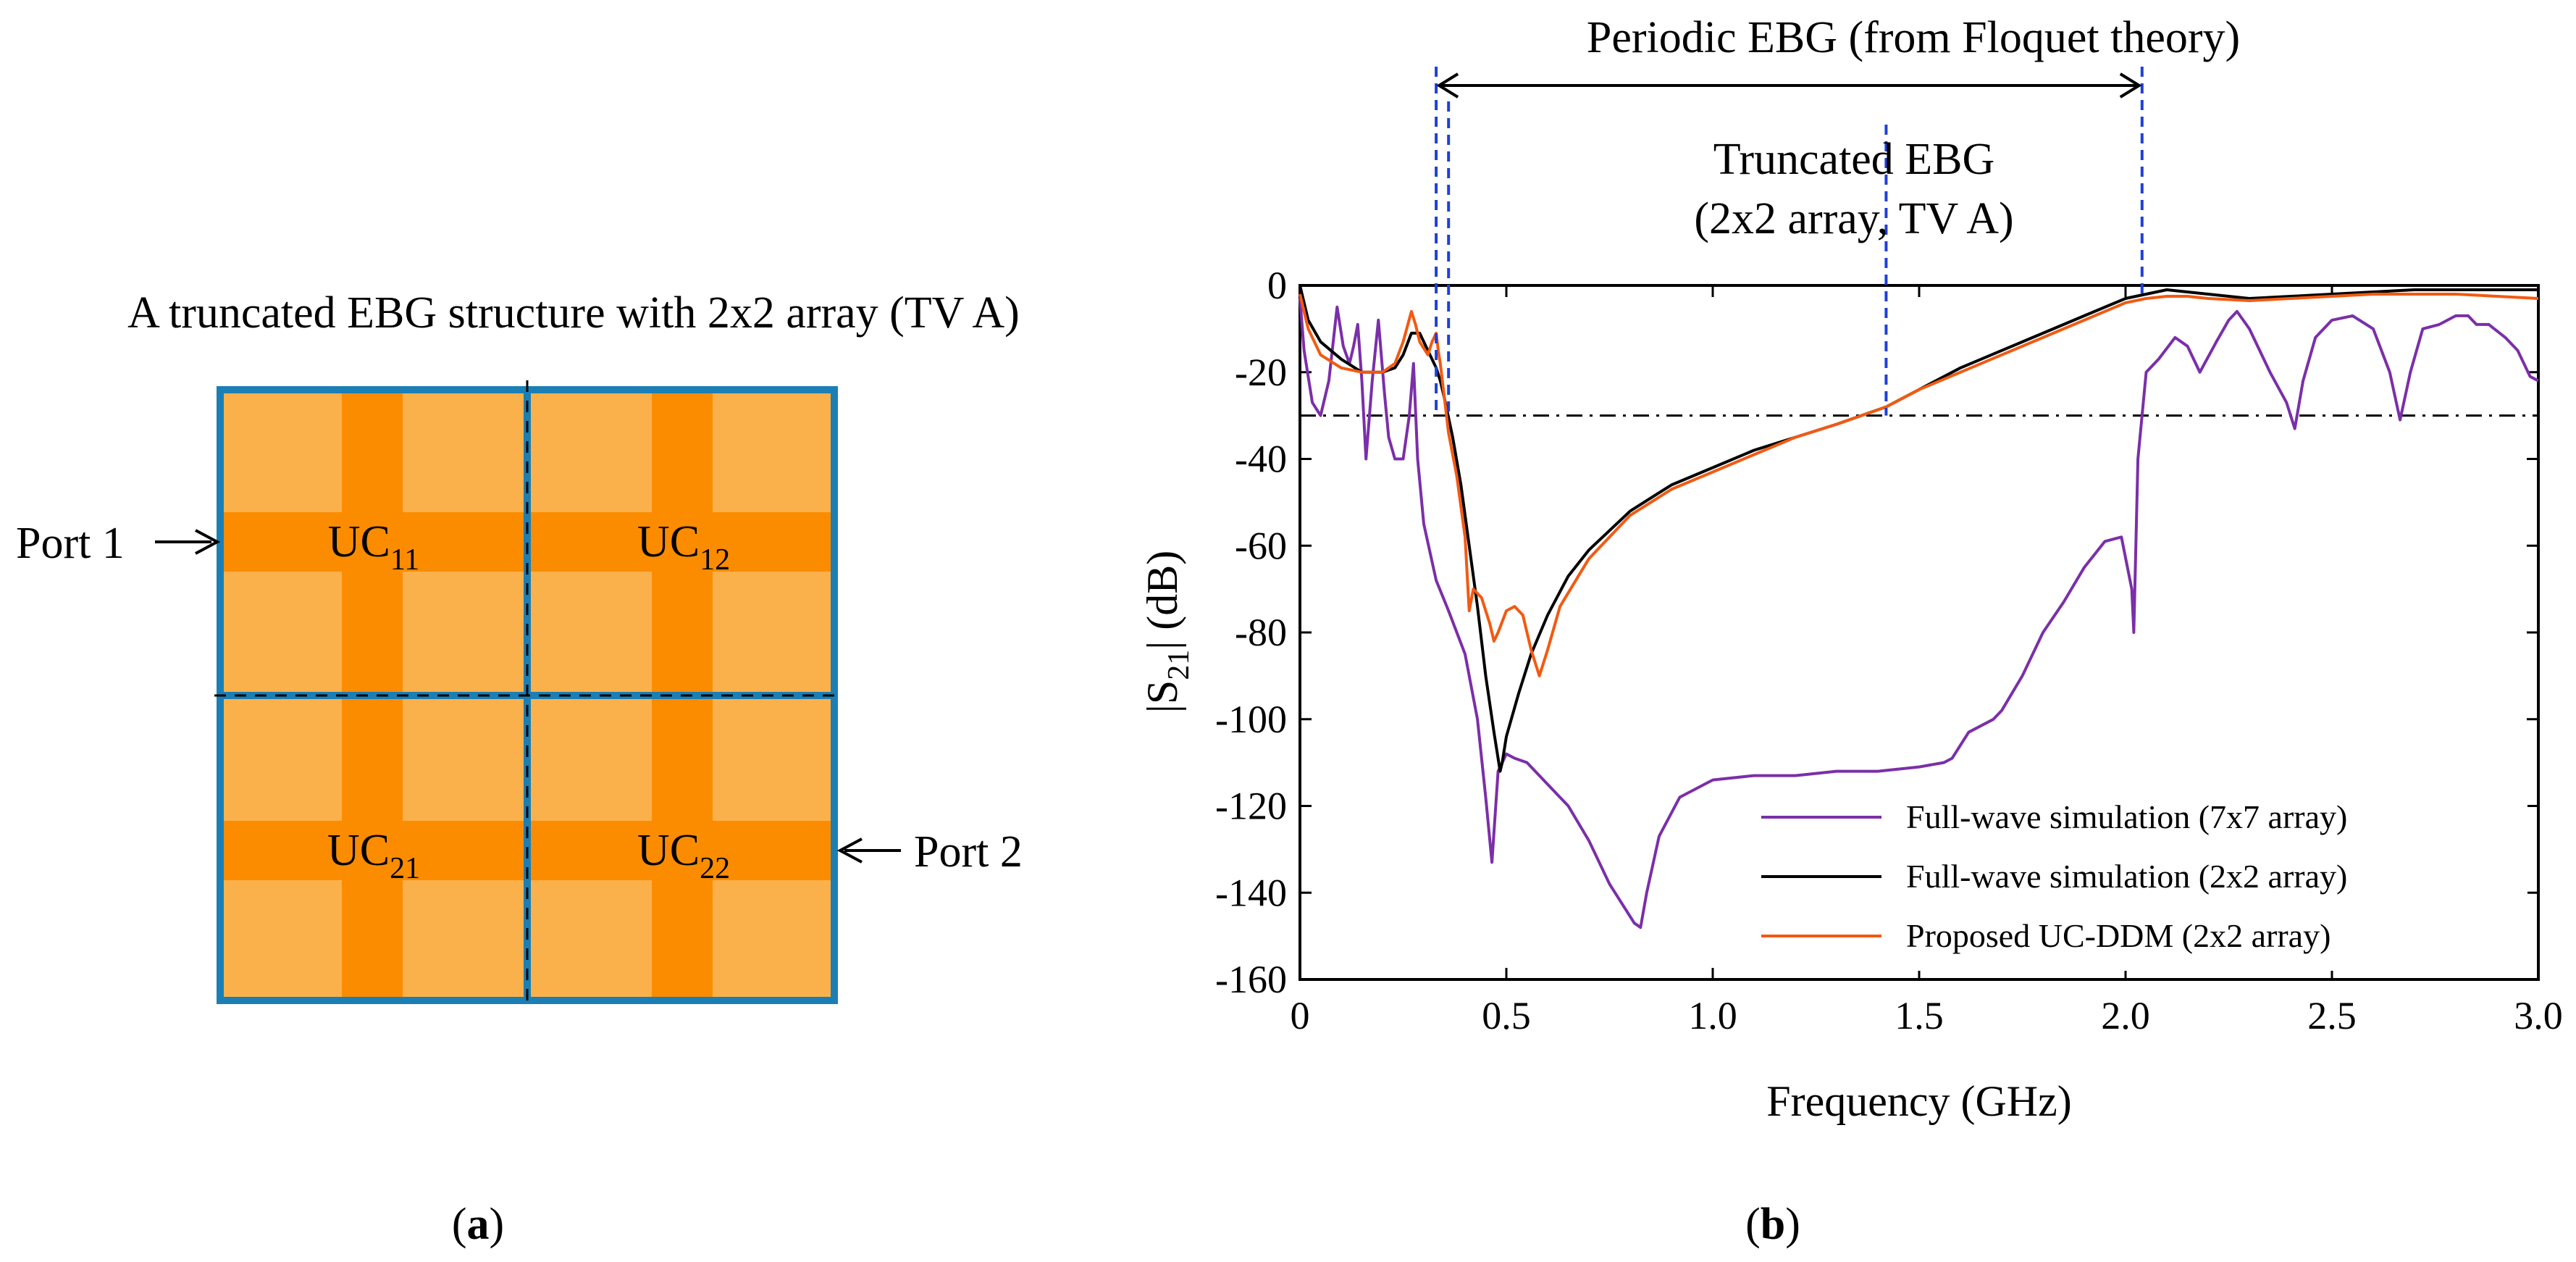 Image resolution: width=2576 pixels, height=1262 pixels. What do you see at coordinates (1251, 980) in the screenshot?
I see `y-tick-label: -160` at bounding box center [1251, 980].